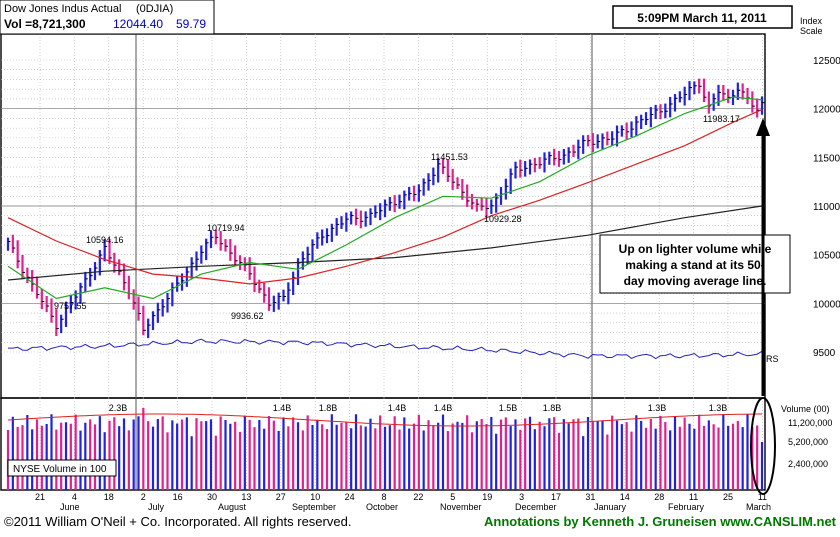  Describe the element at coordinates (384, 420) in the screenshot. I see `volume-average-line` at that location.